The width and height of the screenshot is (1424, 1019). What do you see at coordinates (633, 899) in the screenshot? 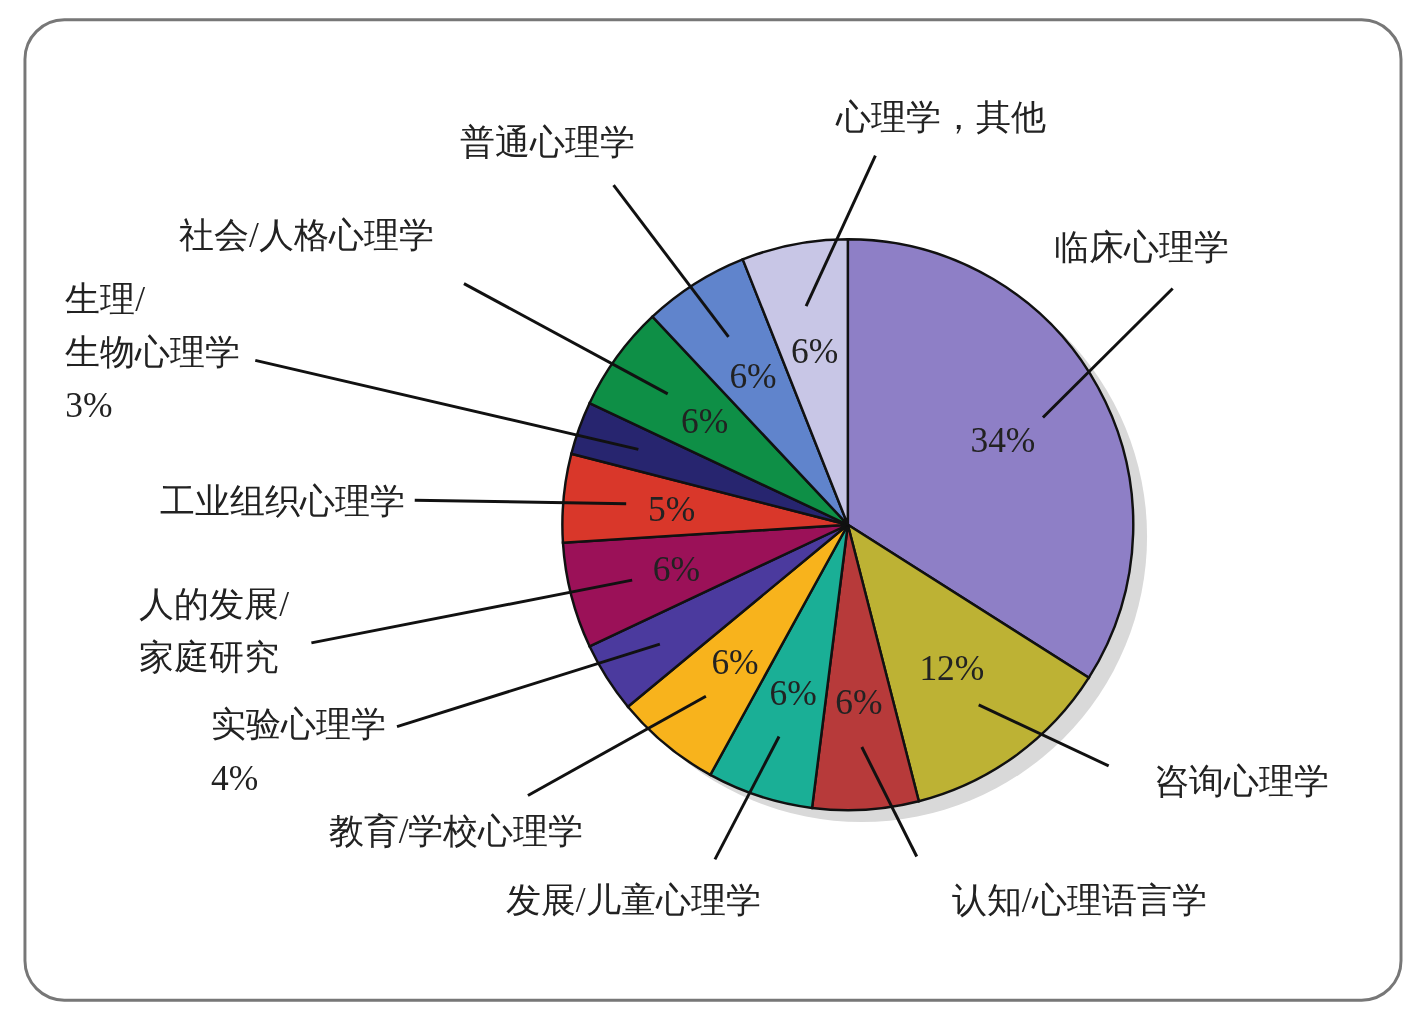
I see `slice-label: 发展/儿童心理学` at bounding box center [633, 899].